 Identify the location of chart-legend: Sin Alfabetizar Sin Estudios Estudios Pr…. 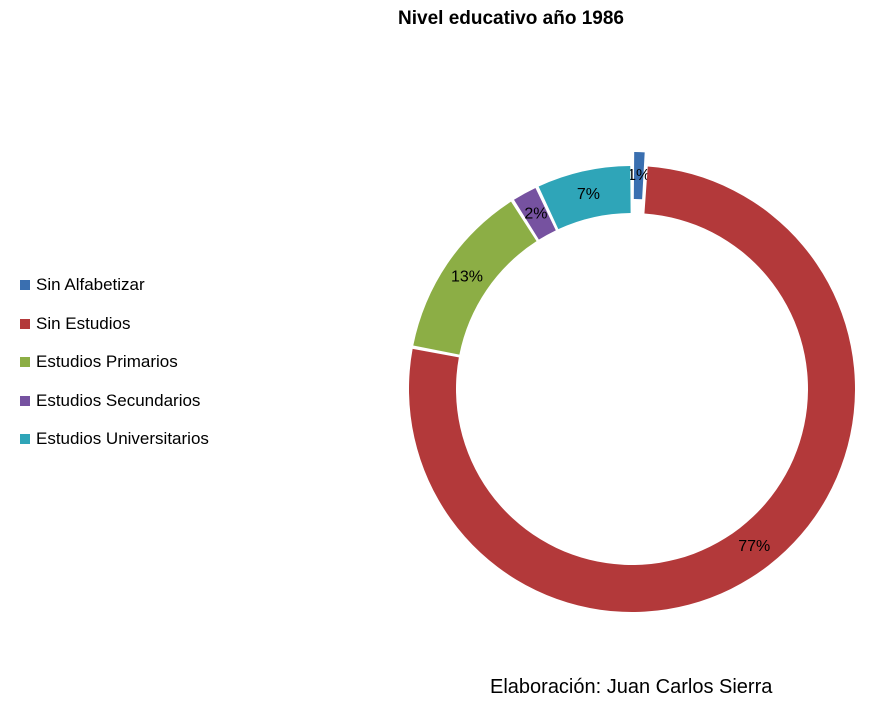
(114, 362).